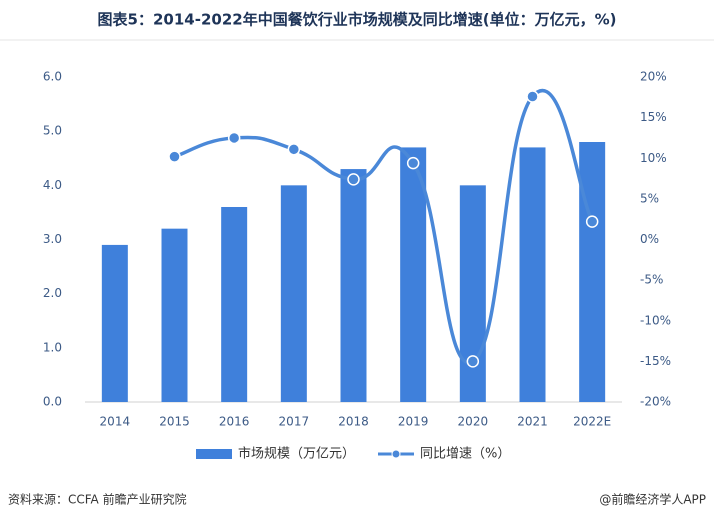  I want to click on y2-tick-label: 15%, so click(653, 117).